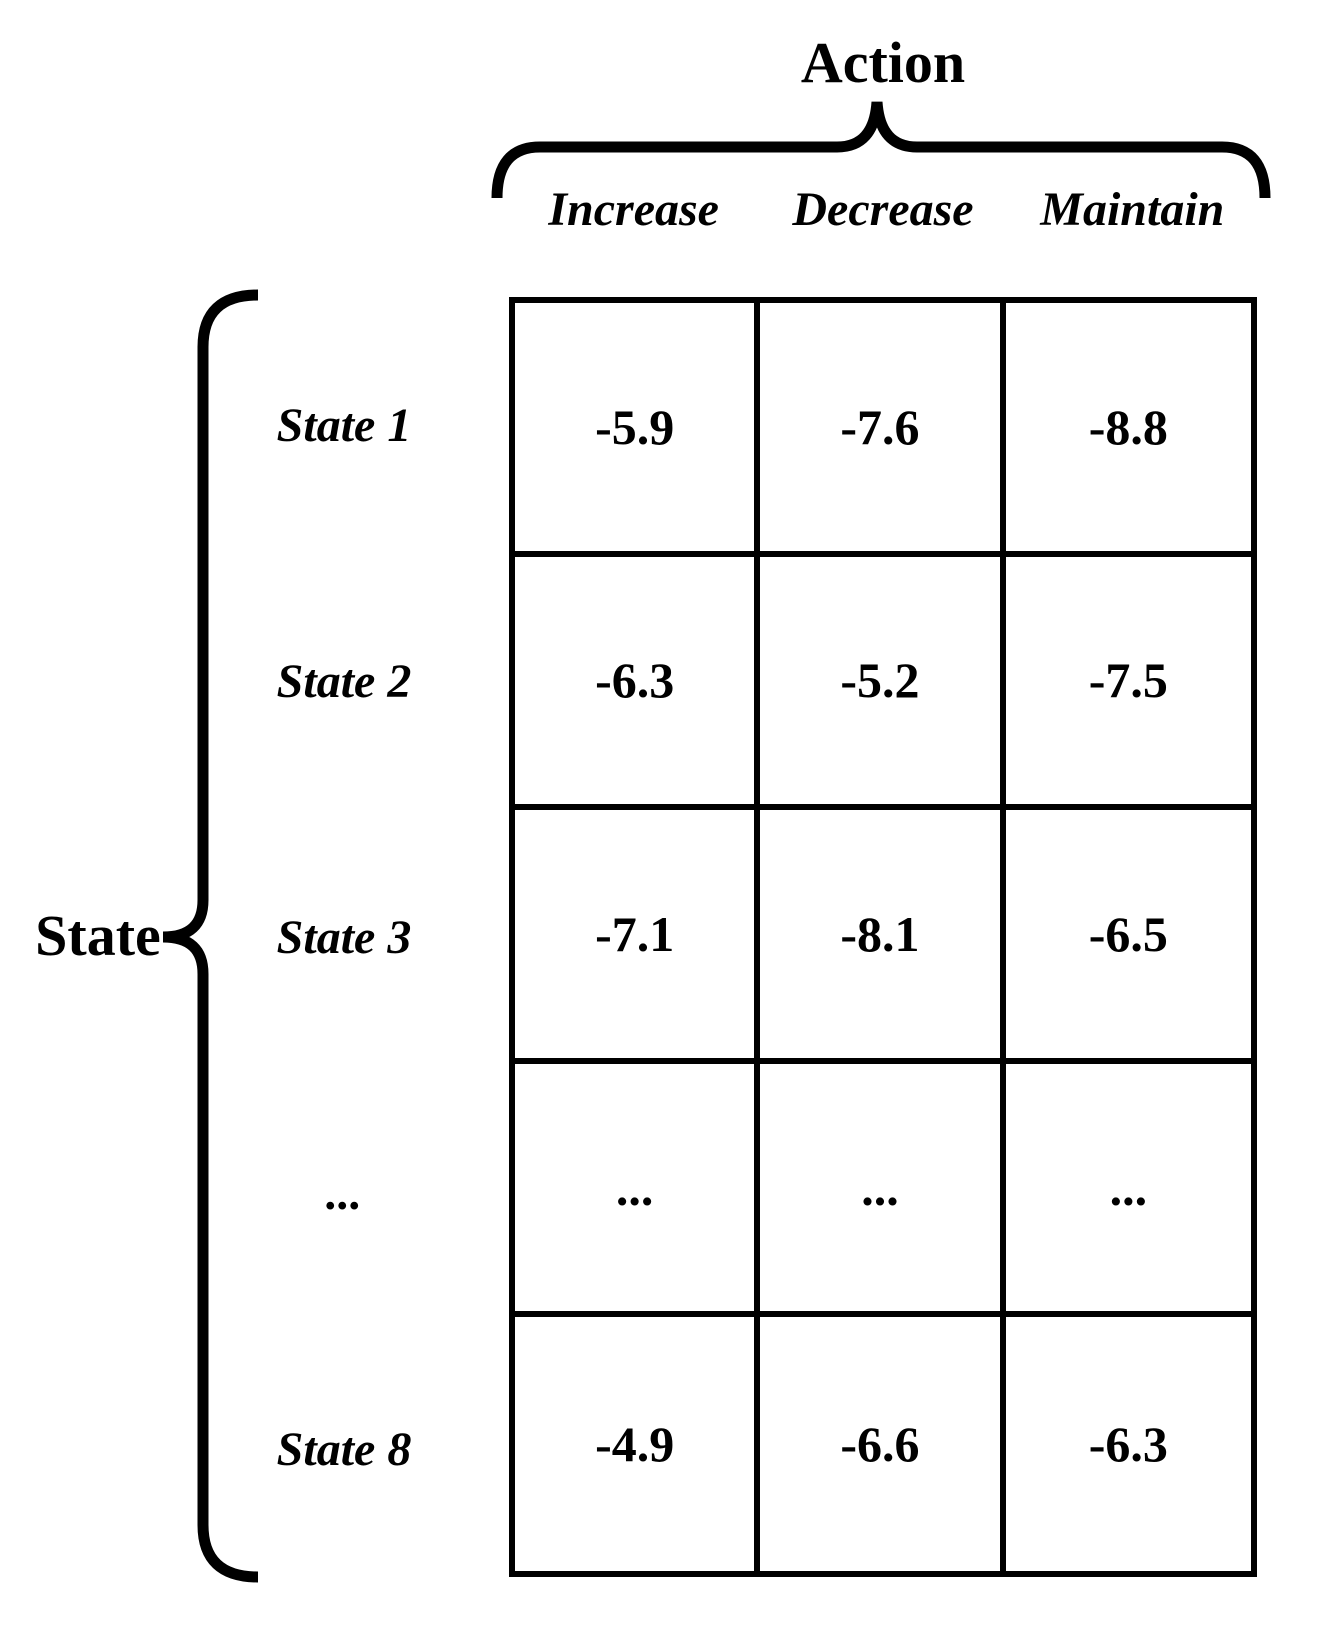 Image resolution: width=1332 pixels, height=1640 pixels. Describe the element at coordinates (883, 430) in the screenshot. I see `q-value-cell: -7.6` at that location.